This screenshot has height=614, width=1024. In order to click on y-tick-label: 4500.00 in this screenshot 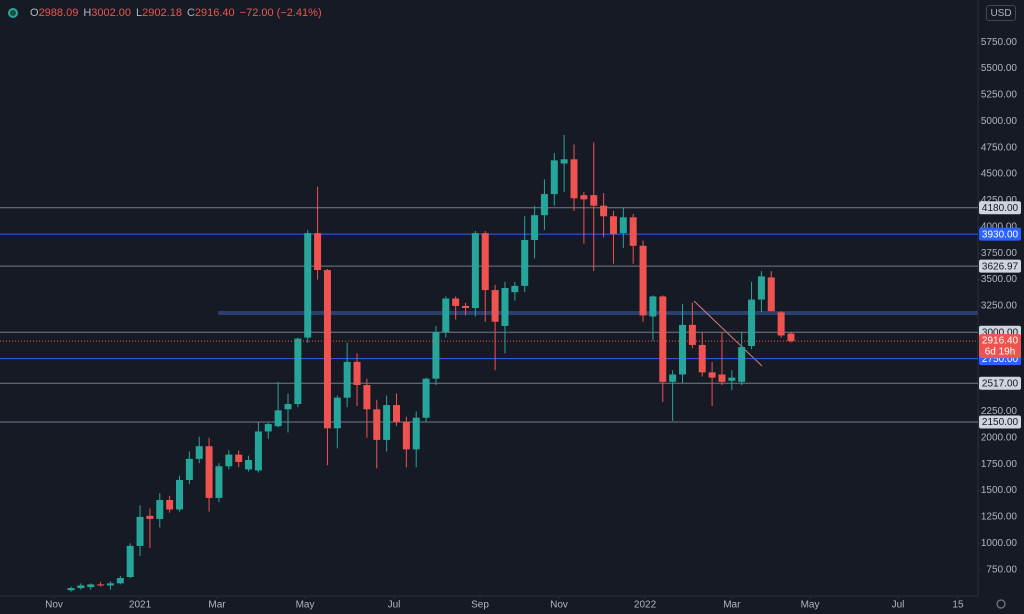, I will do `click(999, 174)`.